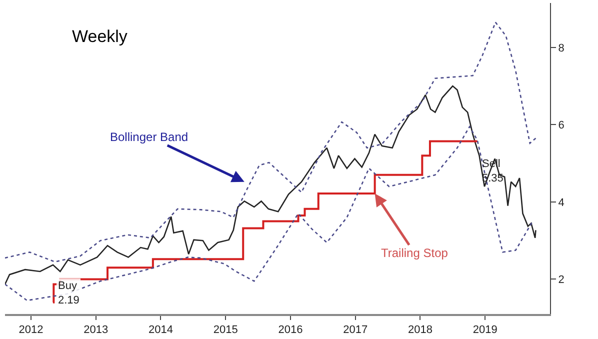  I want to click on x-tick-label: 2019, so click(485, 330).